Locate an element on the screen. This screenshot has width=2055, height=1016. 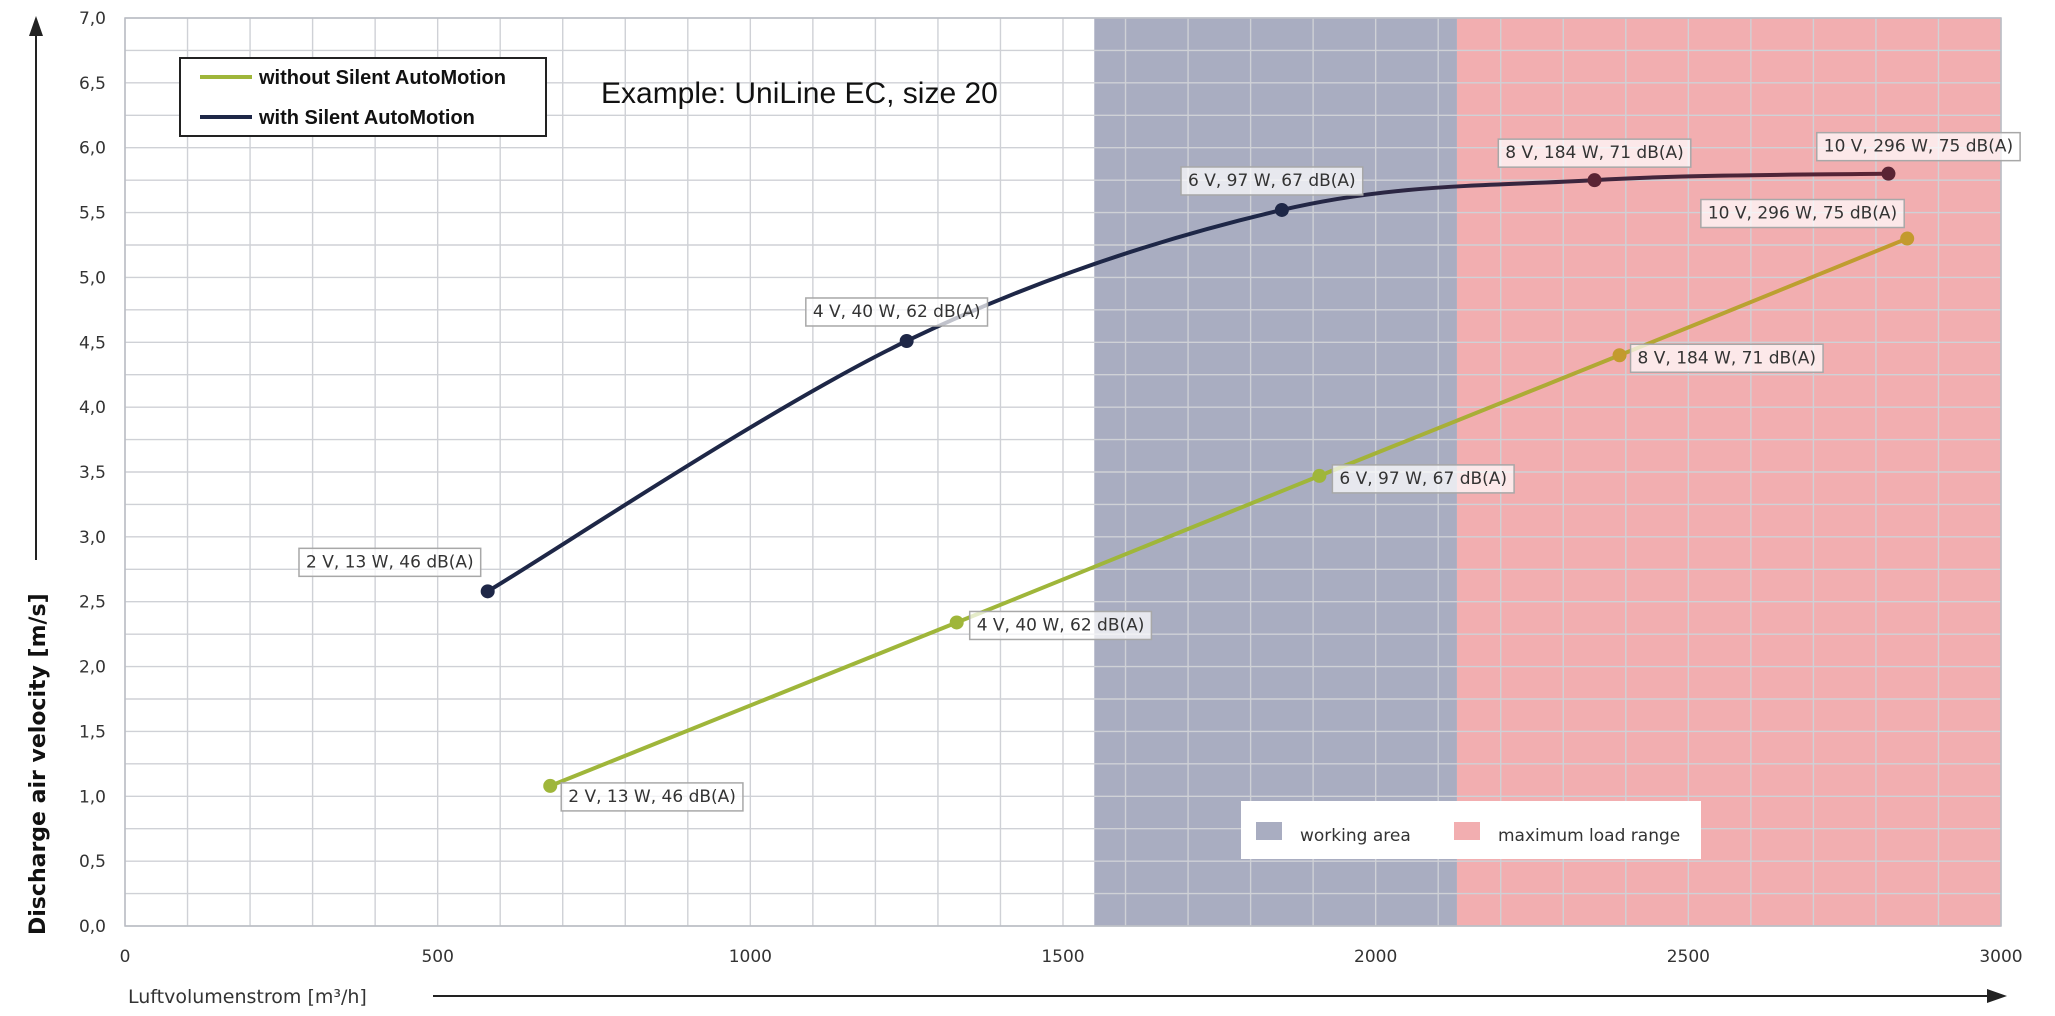
zone-legend-label-working: working area is located at coordinates (1355, 836).